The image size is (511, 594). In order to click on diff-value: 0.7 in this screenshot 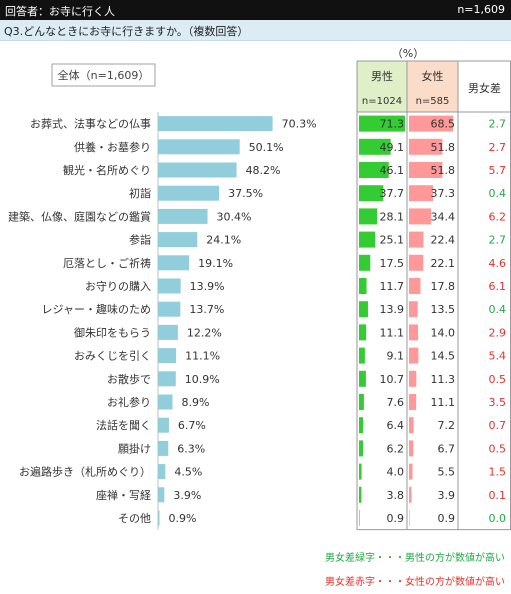, I will do `click(498, 425)`.